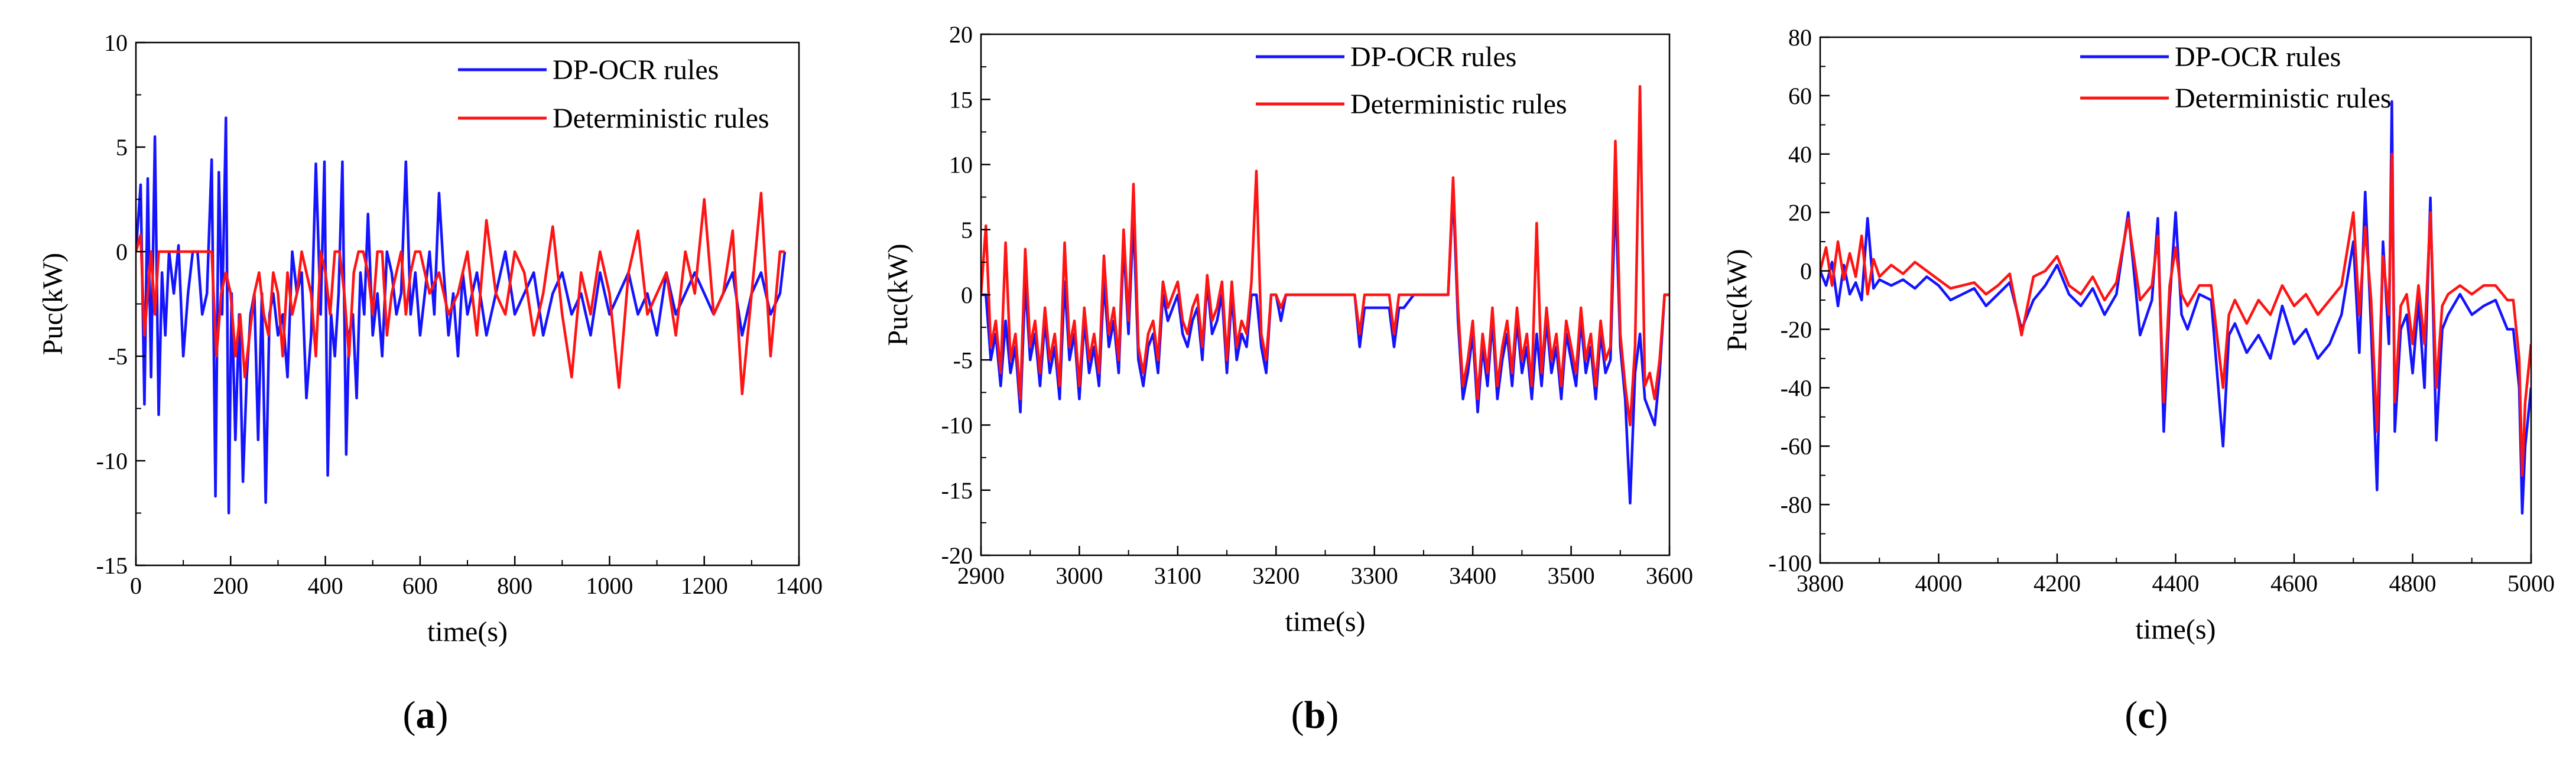 This screenshot has width=2576, height=765. I want to click on panel-label: (c), so click(2146, 716).